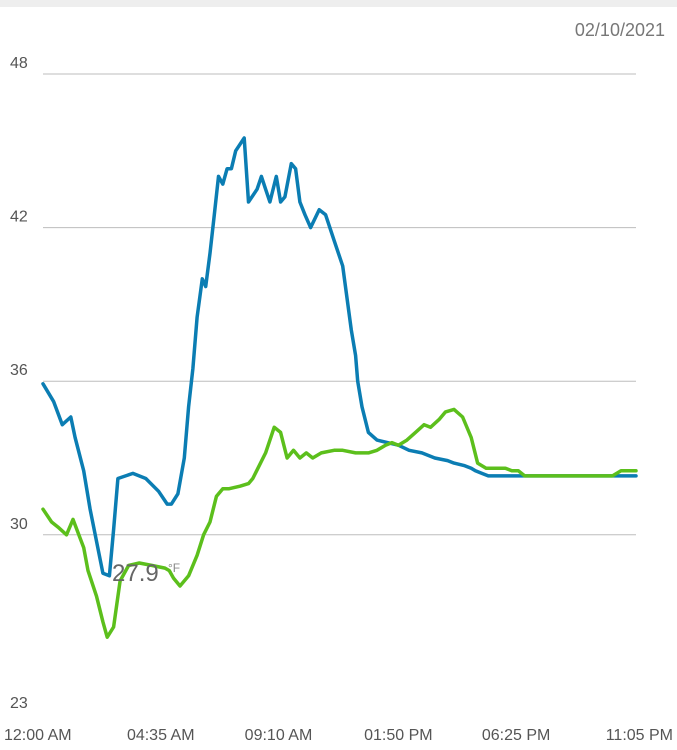 Image resolution: width=677 pixels, height=750 pixels. Describe the element at coordinates (19, 217) in the screenshot. I see `y-tick-label: 42` at that location.